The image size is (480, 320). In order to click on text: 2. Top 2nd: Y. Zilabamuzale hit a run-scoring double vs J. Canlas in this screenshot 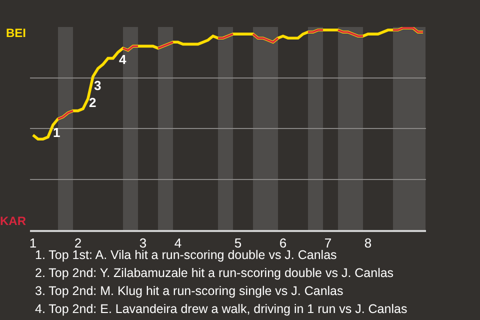, I will do `click(214, 273)`.